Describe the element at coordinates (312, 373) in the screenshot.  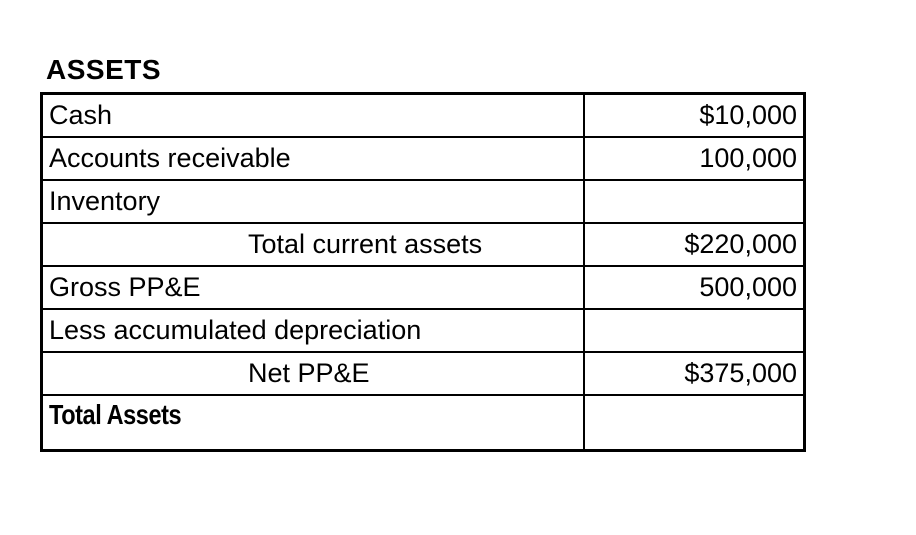
I see `row-label-cell: Net PP&E` at that location.